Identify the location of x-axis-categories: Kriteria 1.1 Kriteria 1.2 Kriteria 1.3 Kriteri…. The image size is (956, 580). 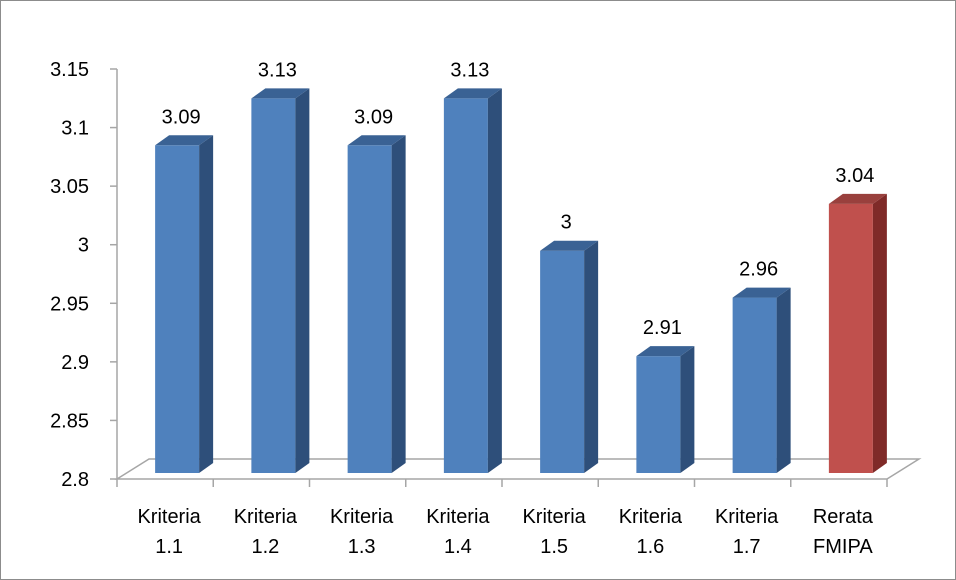
(505, 532).